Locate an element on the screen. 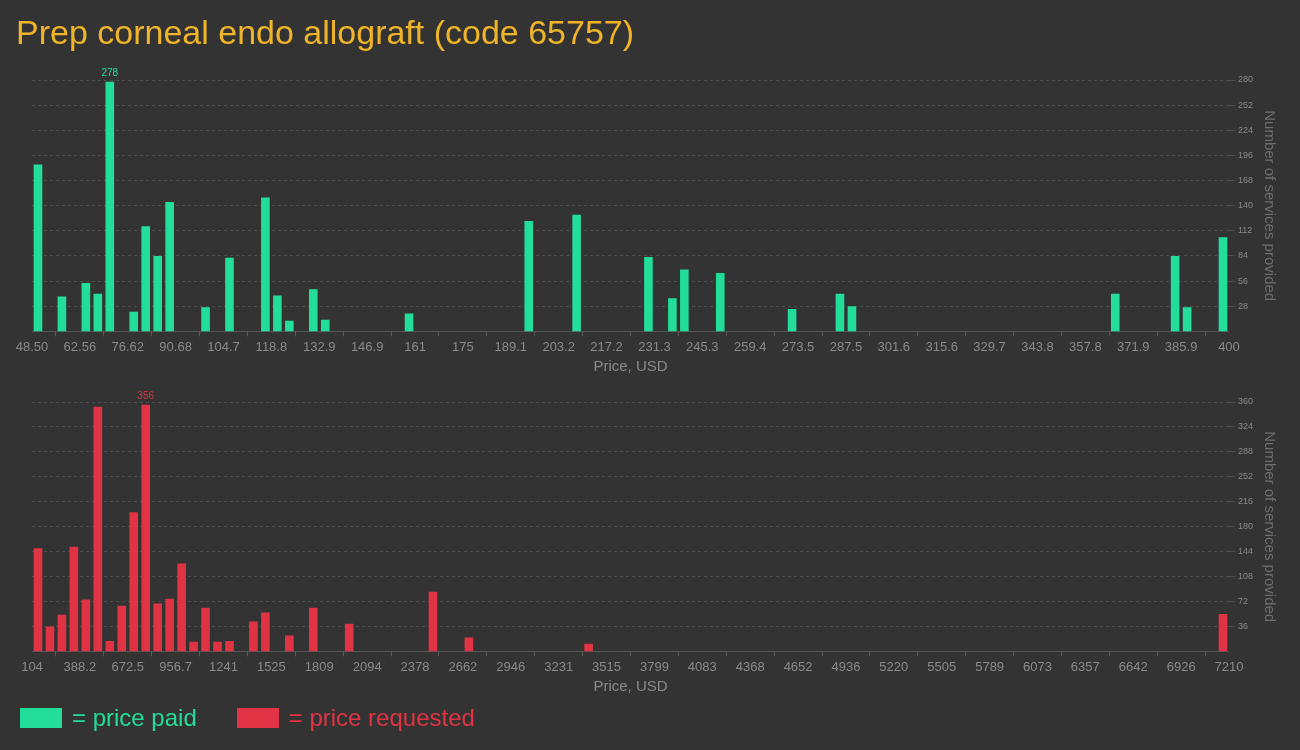  x-tick-label: 4936 is located at coordinates (846, 666).